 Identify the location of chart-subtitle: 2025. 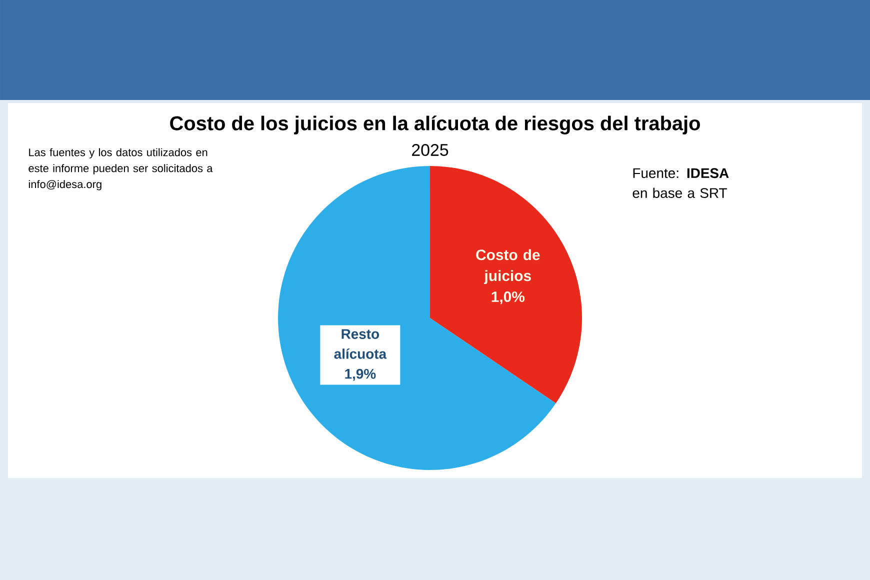
(430, 150).